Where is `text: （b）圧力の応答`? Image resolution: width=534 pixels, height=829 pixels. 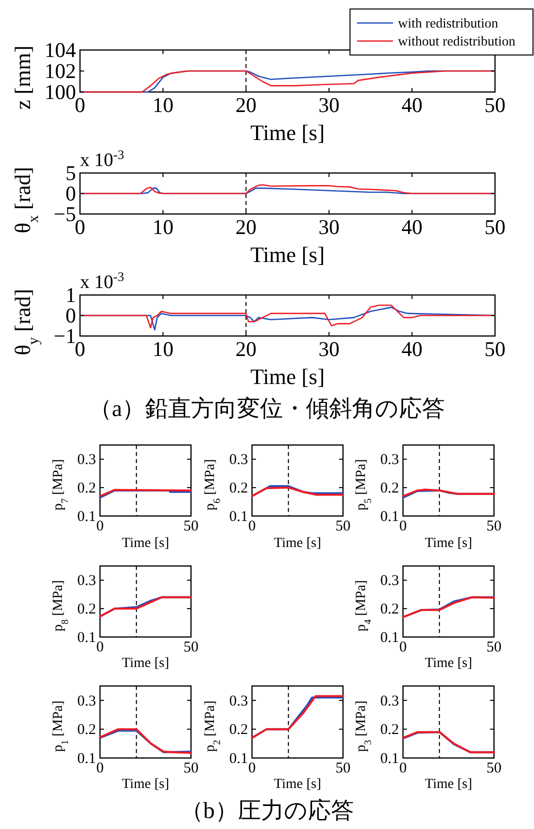 text: （b）圧力の応答 is located at coordinates (267, 810).